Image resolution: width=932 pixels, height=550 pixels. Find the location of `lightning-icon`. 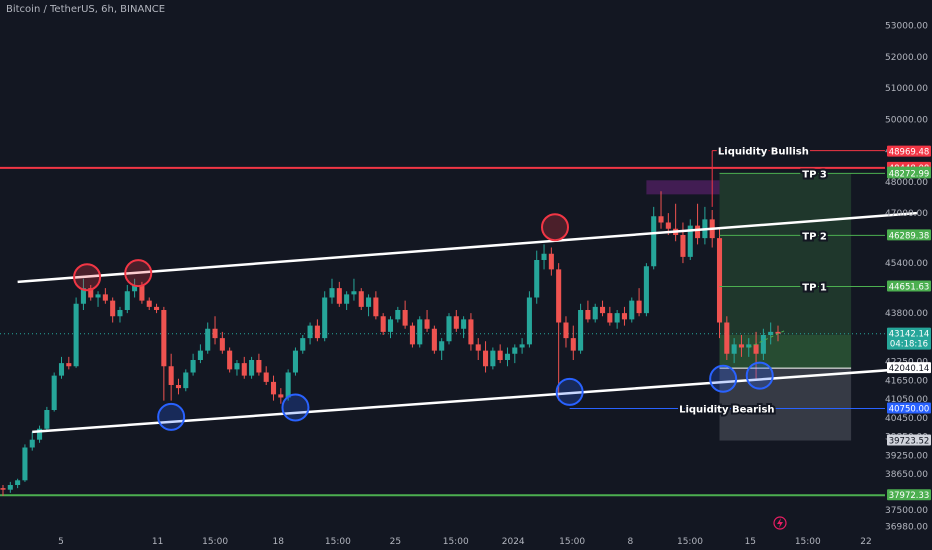

lightning-icon is located at coordinates (780, 523).